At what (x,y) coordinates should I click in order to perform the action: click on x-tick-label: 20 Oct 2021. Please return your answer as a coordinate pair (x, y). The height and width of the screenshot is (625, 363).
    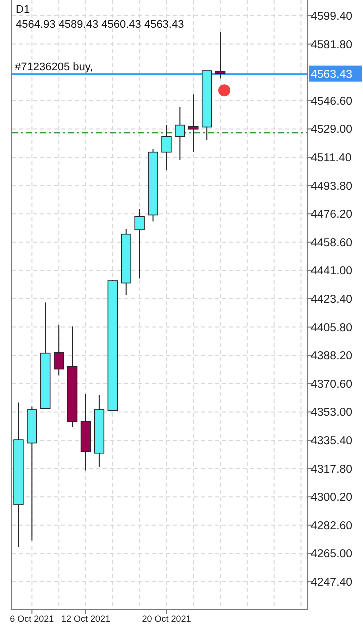
    Looking at the image, I should click on (167, 619).